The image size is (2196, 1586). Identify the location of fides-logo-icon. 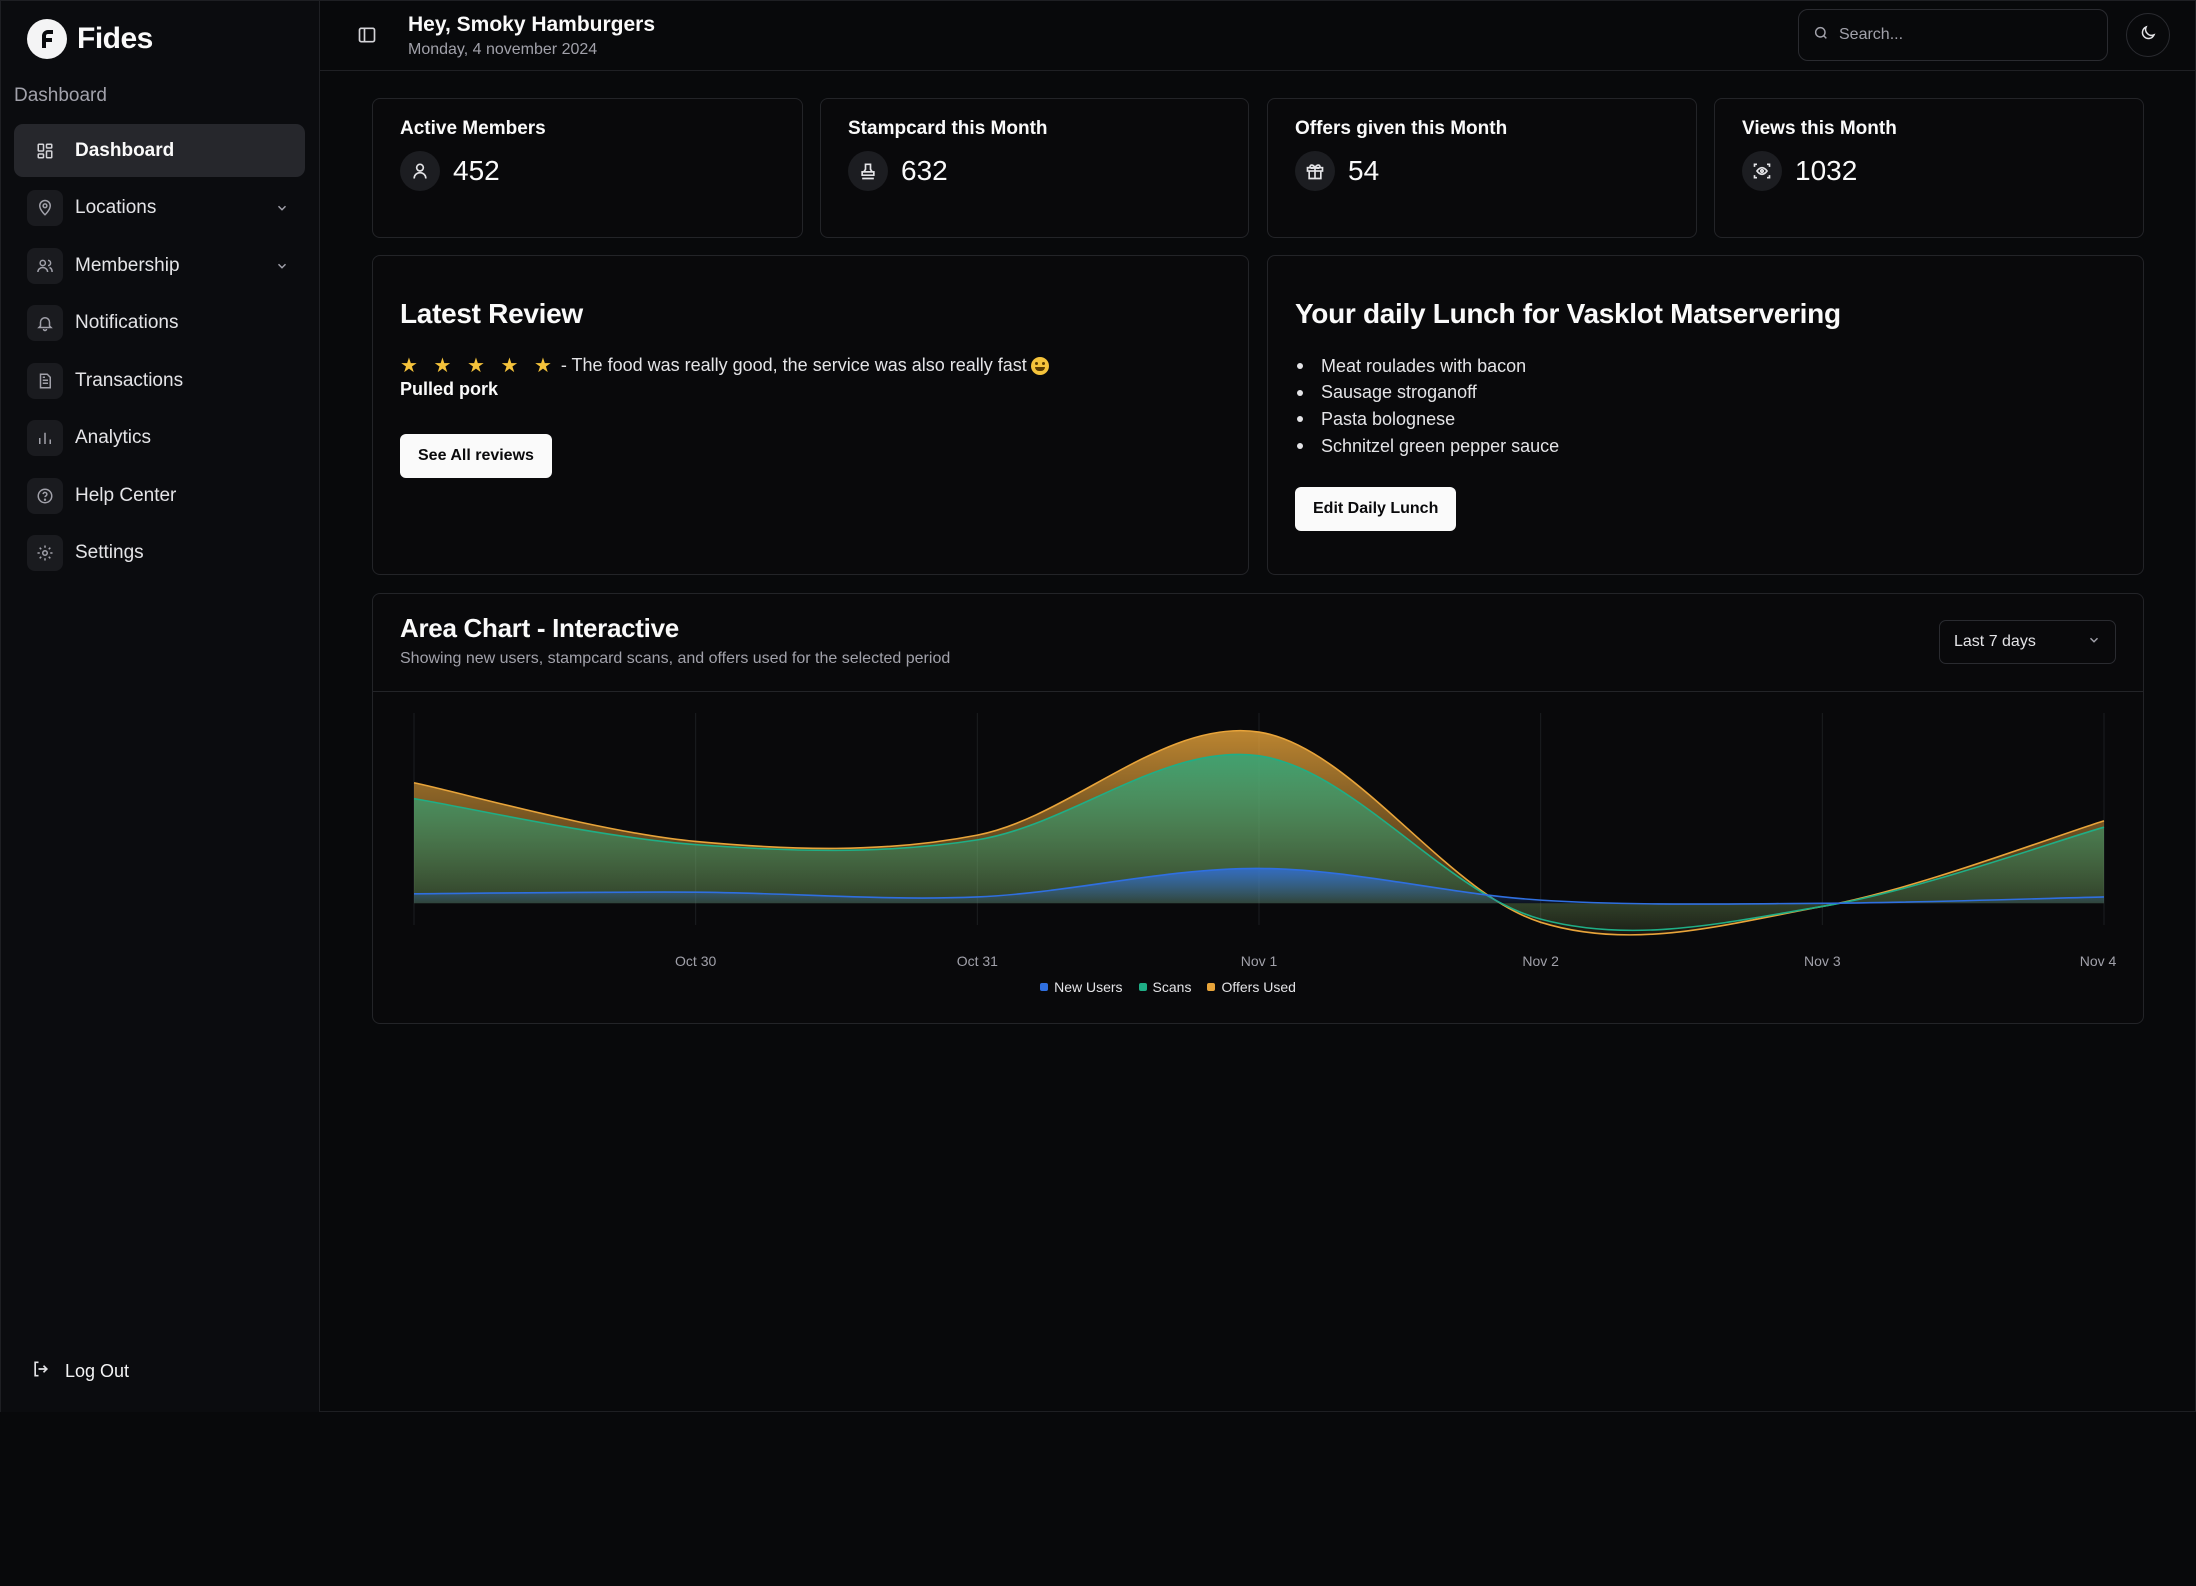
(47, 39).